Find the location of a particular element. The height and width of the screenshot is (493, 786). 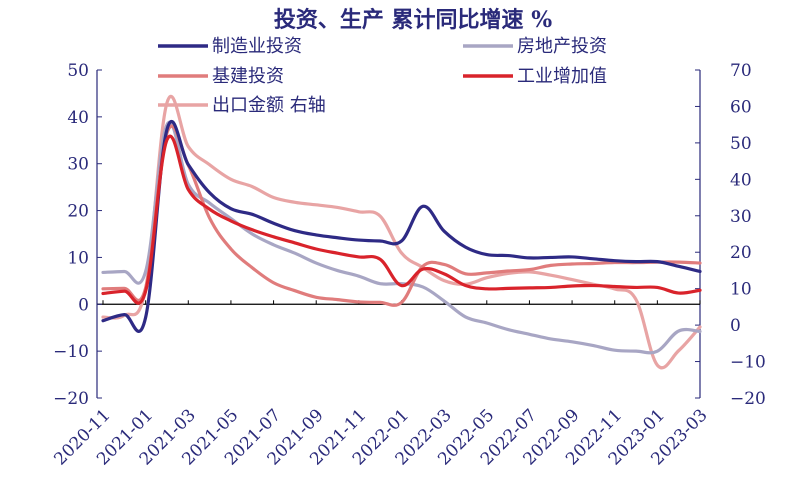

left-tick-label: 40 is located at coordinates (78, 118).